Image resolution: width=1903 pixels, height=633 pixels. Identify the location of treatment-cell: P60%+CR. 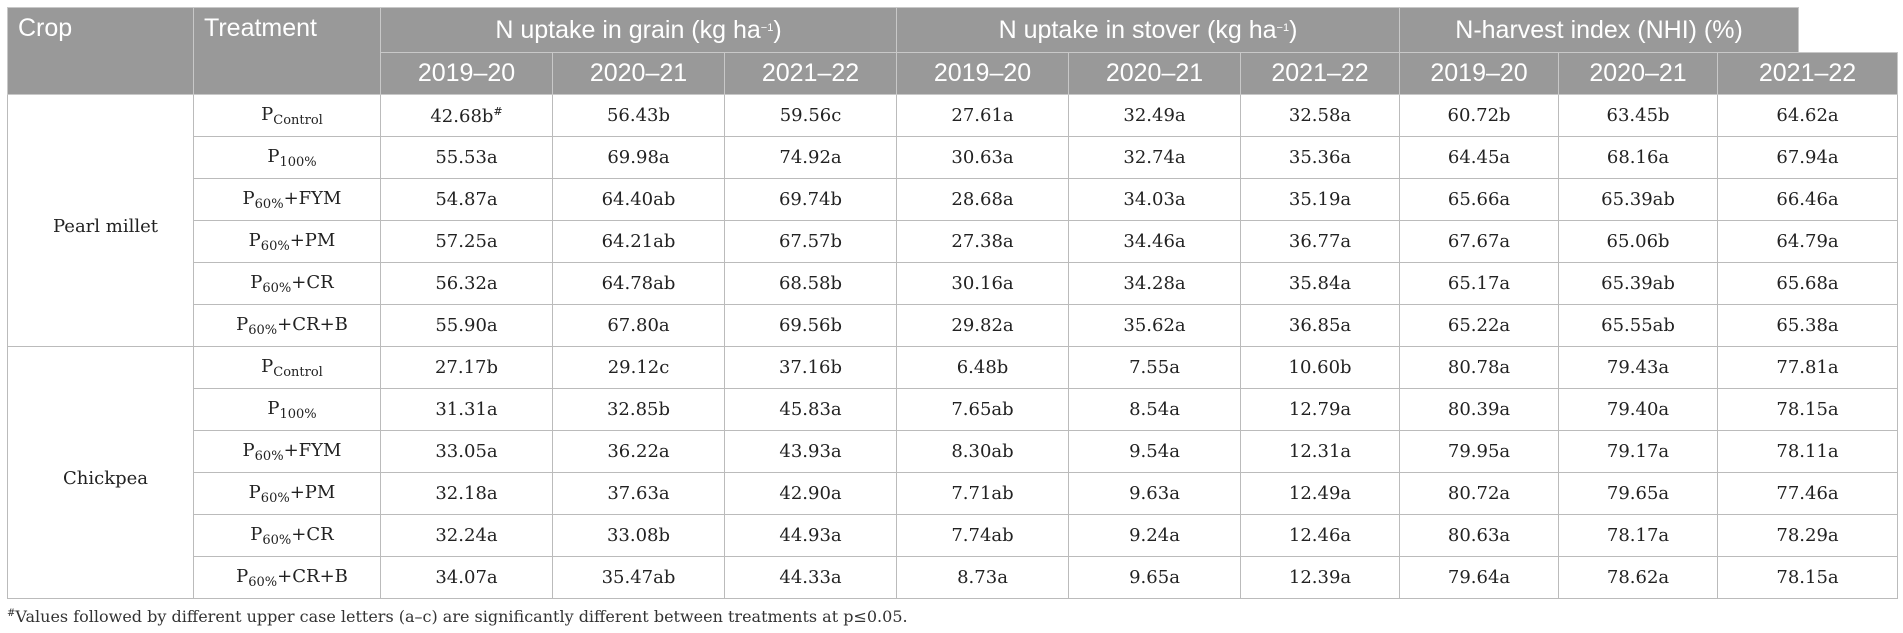
(287, 535).